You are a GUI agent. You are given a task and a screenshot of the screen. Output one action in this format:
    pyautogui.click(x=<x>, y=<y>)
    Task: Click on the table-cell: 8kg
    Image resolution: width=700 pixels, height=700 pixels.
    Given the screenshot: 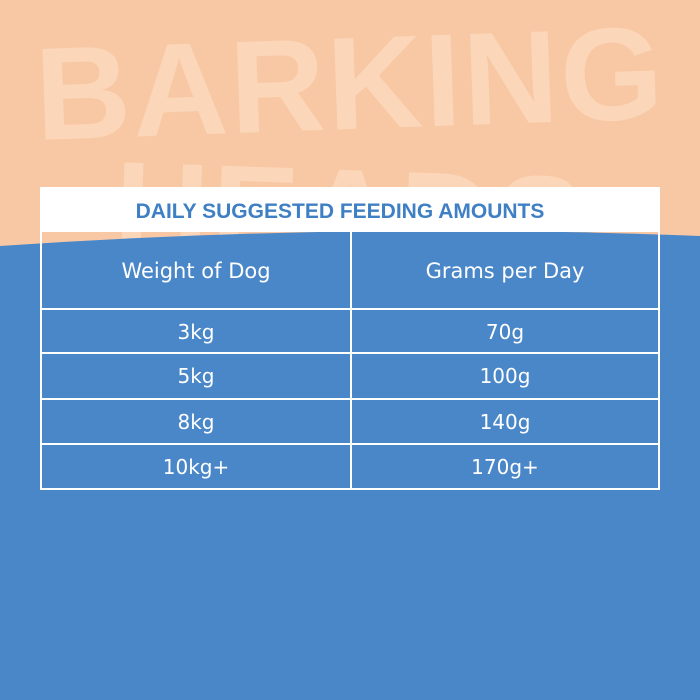 What is the action you would take?
    pyautogui.click(x=196, y=422)
    